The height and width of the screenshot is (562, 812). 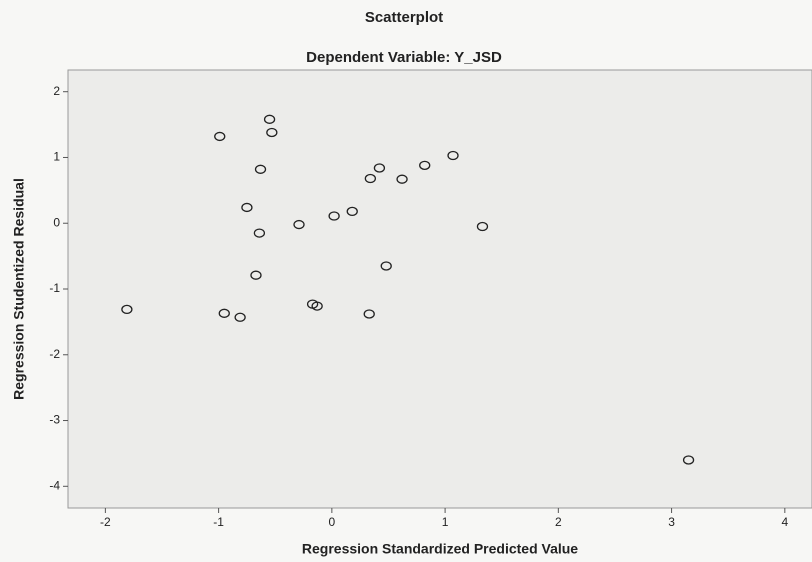 I want to click on y-tick-label: -2, so click(x=54, y=354).